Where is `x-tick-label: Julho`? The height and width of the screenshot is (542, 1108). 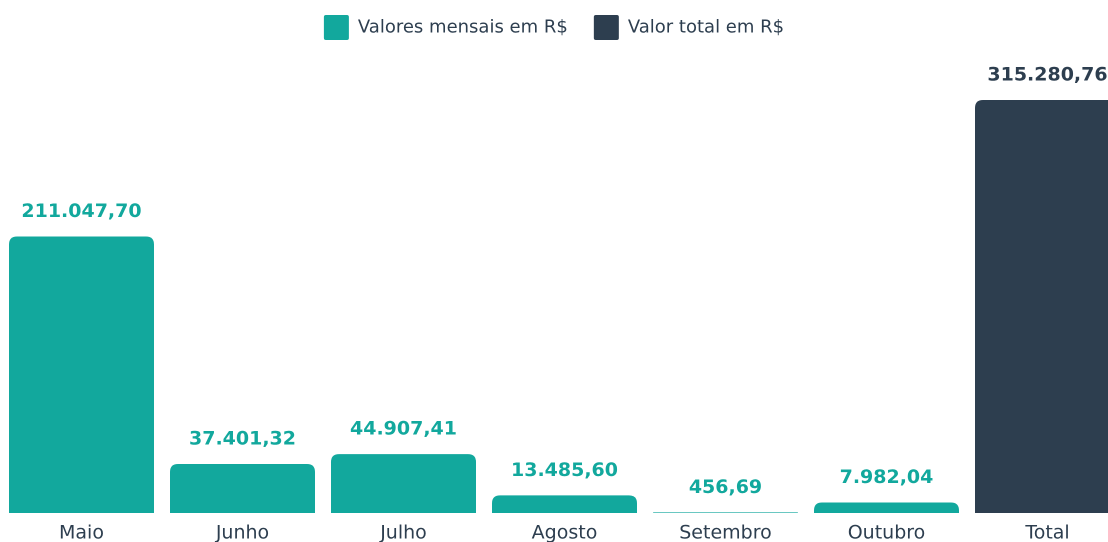 x-tick-label: Julho is located at coordinates (403, 532).